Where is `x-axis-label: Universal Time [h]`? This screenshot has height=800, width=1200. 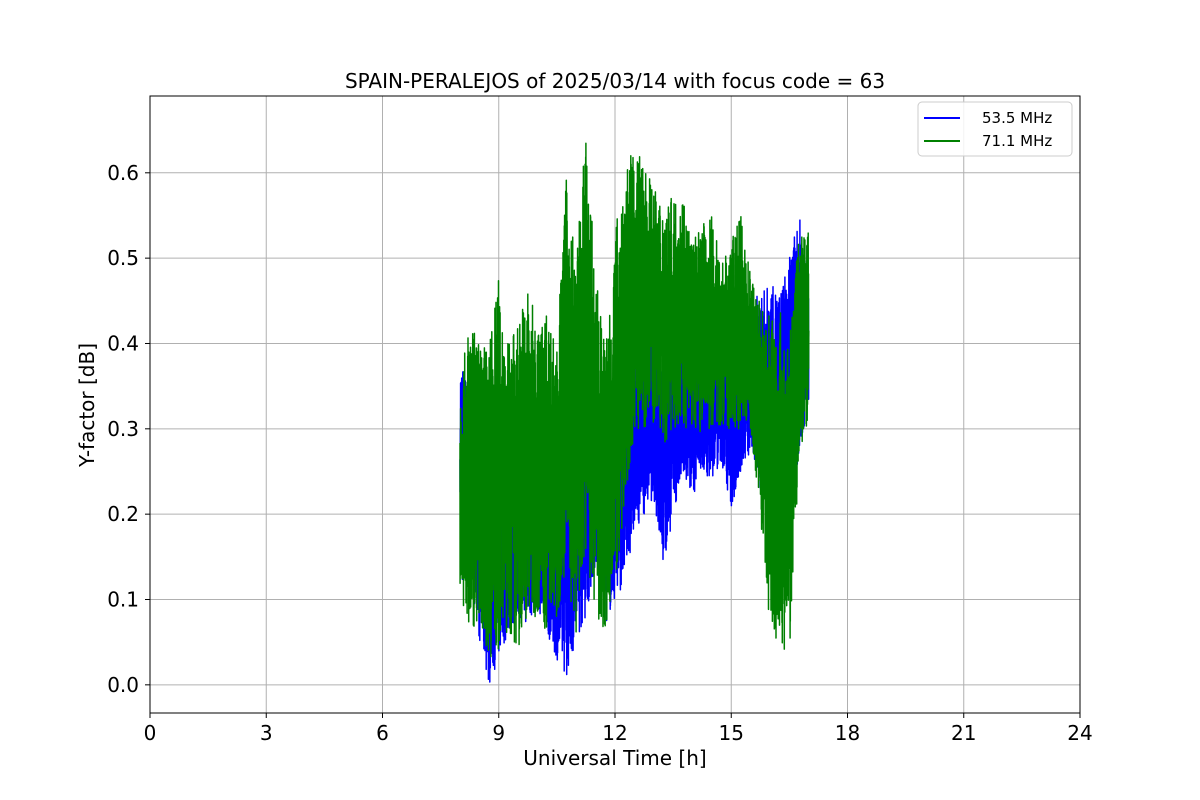 x-axis-label: Universal Time [h] is located at coordinates (614, 758).